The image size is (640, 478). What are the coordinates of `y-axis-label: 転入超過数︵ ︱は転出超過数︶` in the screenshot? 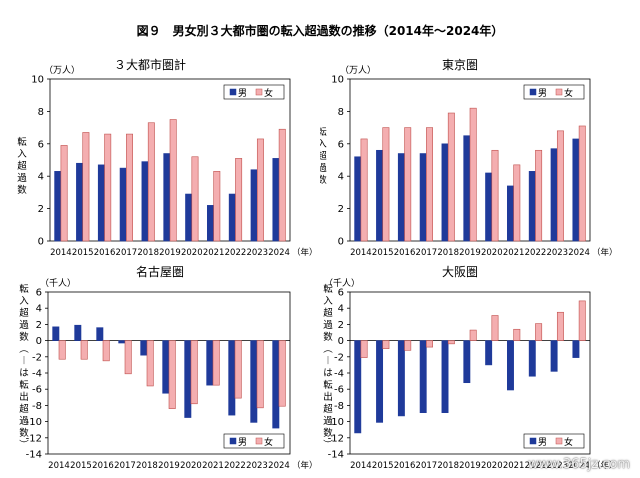 It's located at (328, 367).